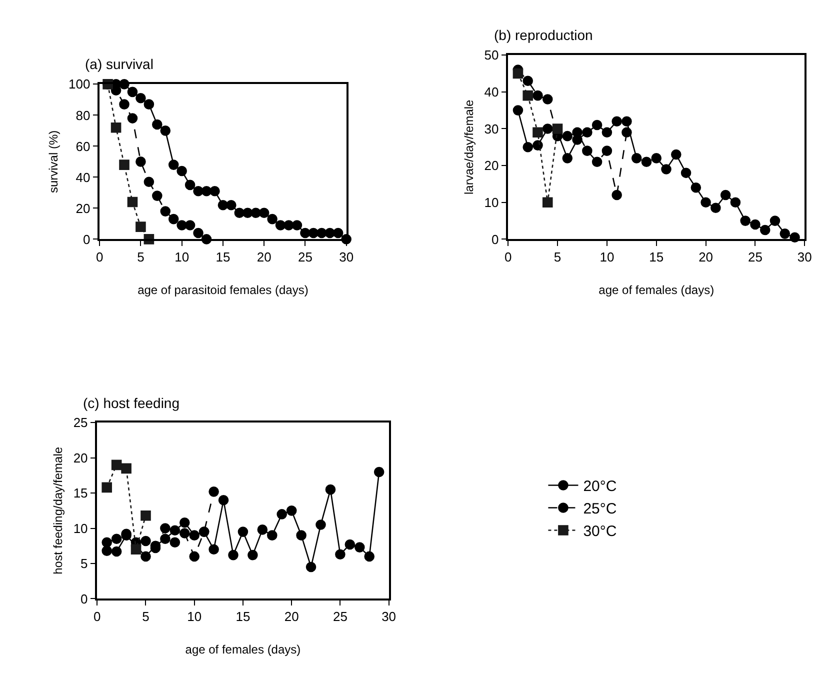  What do you see at coordinates (80, 493) in the screenshot?
I see `y-tick-label: 15` at bounding box center [80, 493].